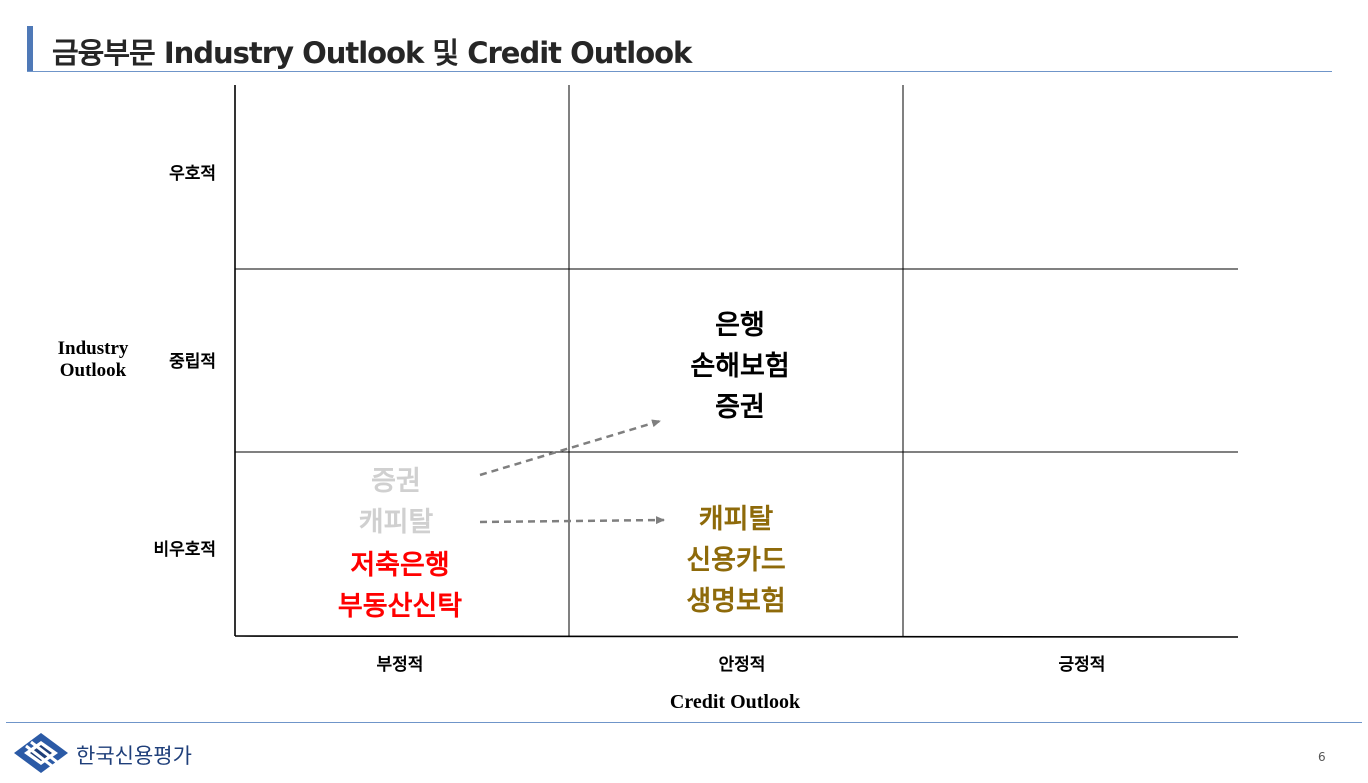 The width and height of the screenshot is (1368, 783). I want to click on y-axis-label-line1: Industry, so click(93, 348).